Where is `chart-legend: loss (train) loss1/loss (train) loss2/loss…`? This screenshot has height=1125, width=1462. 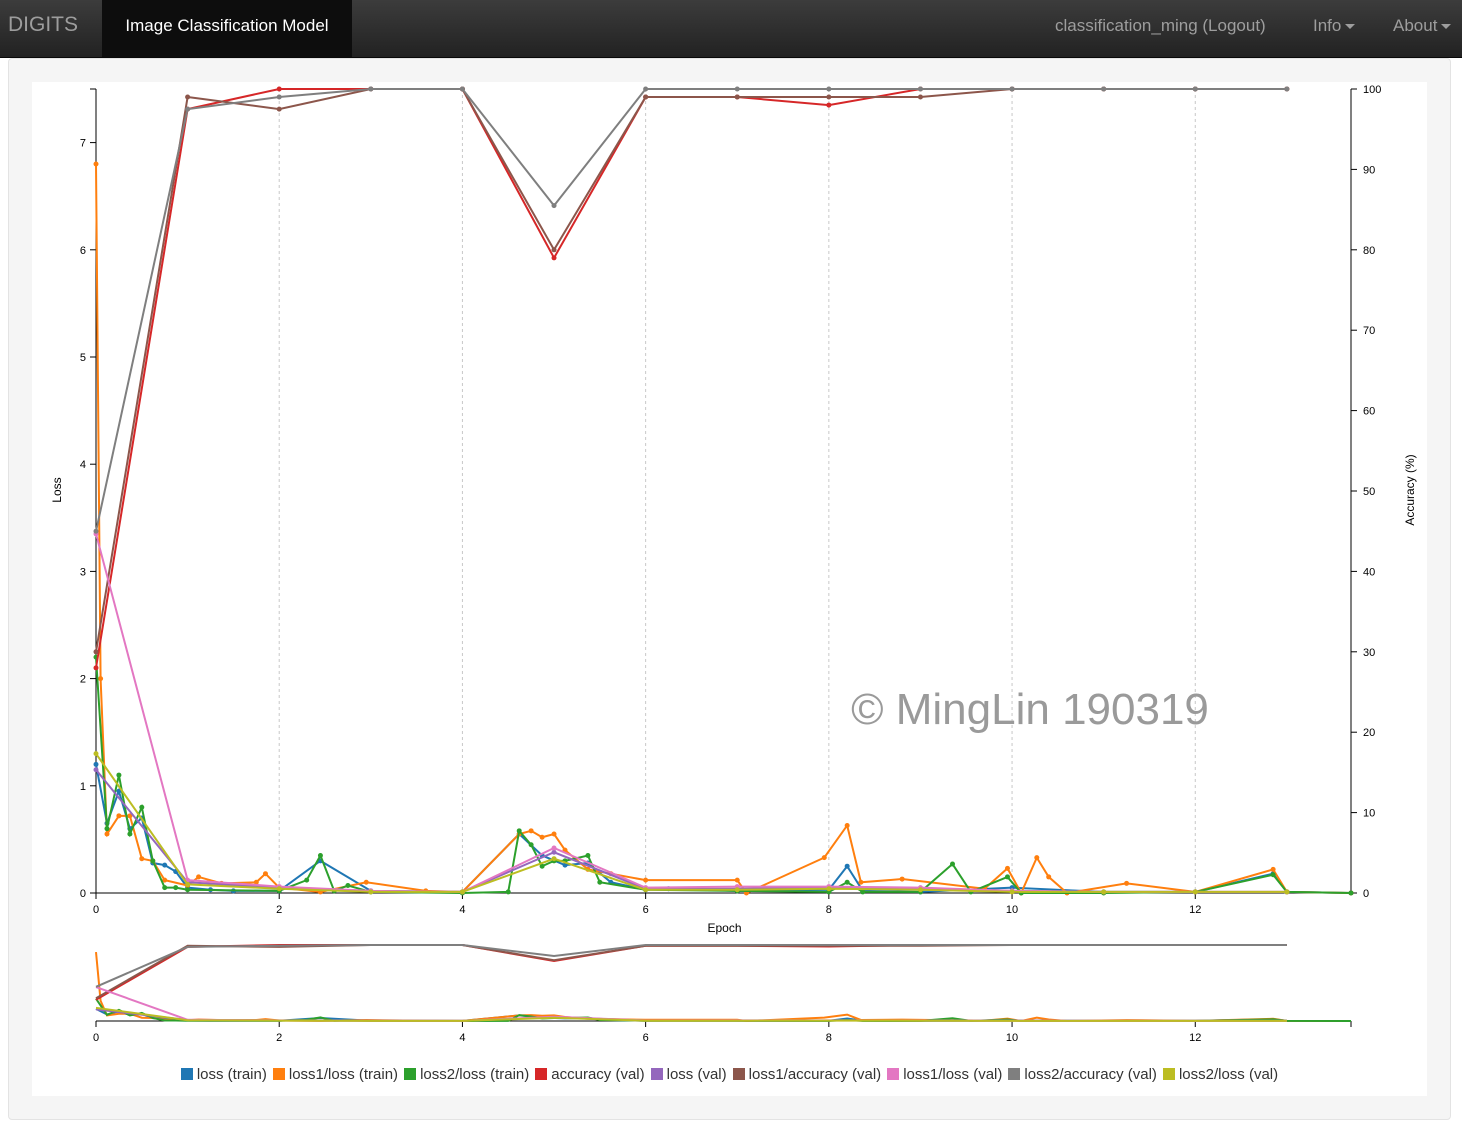
chart-legend: loss (train) loss1/loss (train) loss2/loss… is located at coordinates (729, 1077).